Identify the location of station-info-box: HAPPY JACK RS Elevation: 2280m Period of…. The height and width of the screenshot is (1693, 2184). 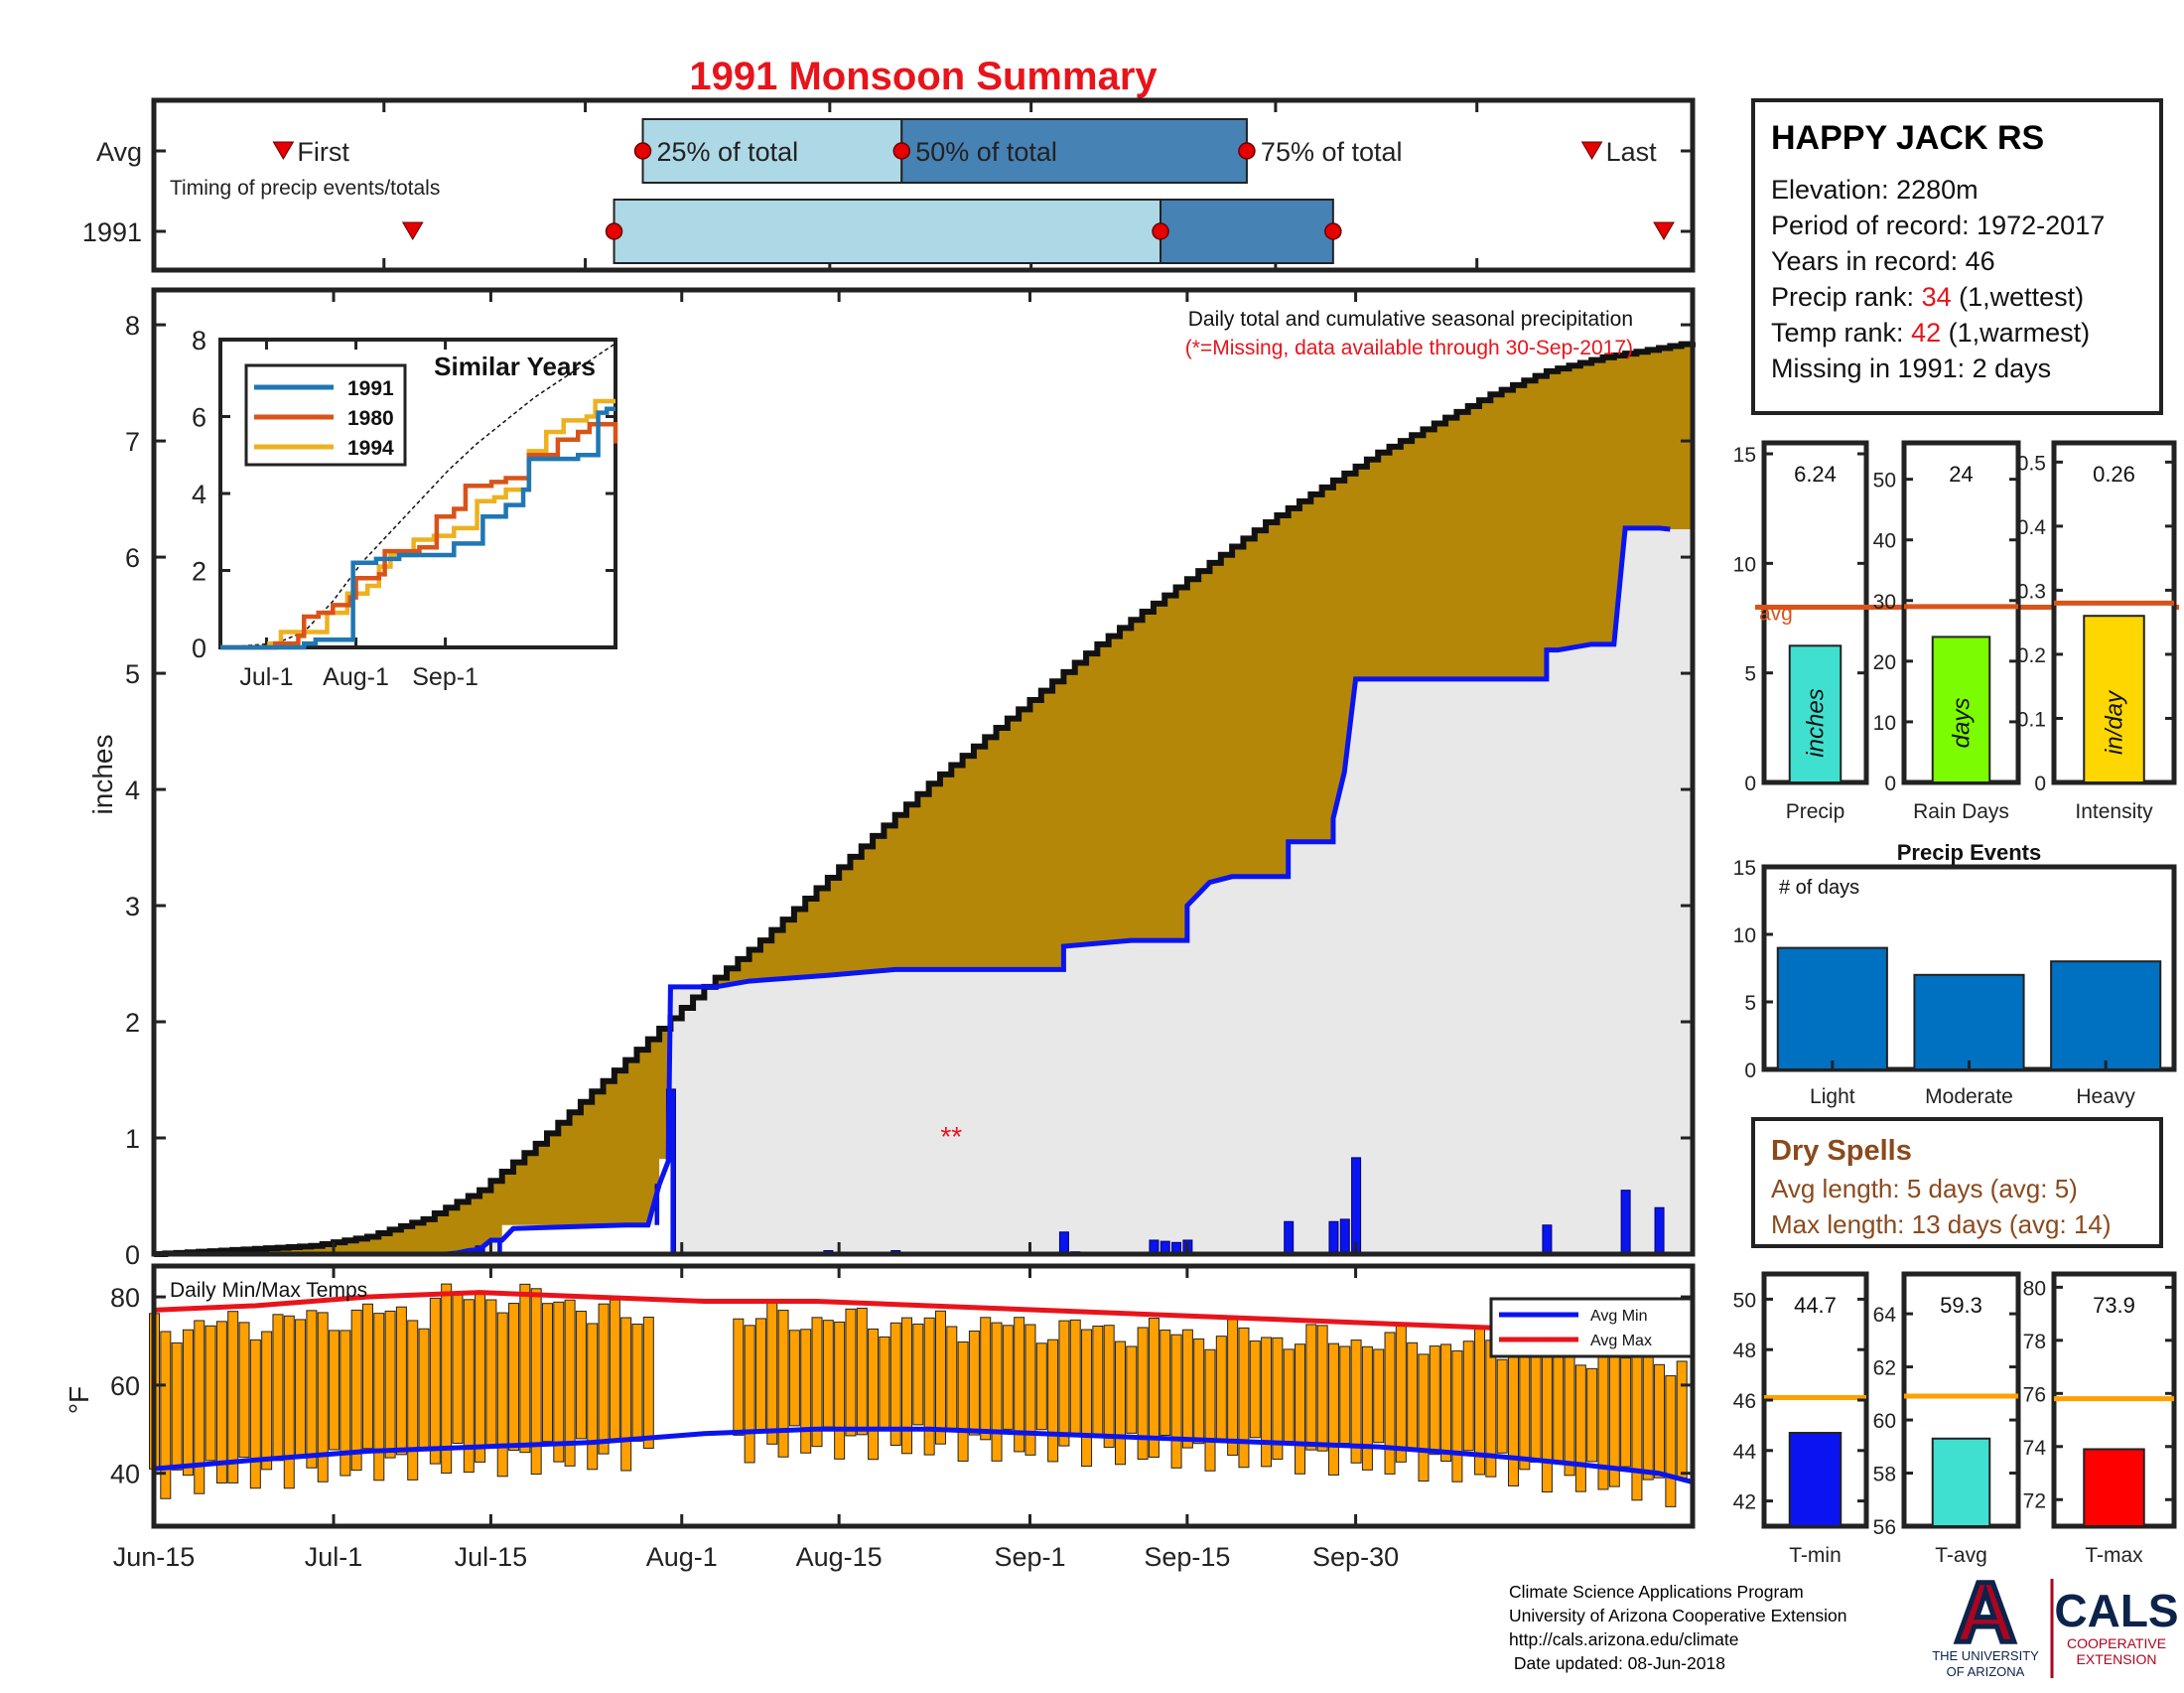
(1957, 256).